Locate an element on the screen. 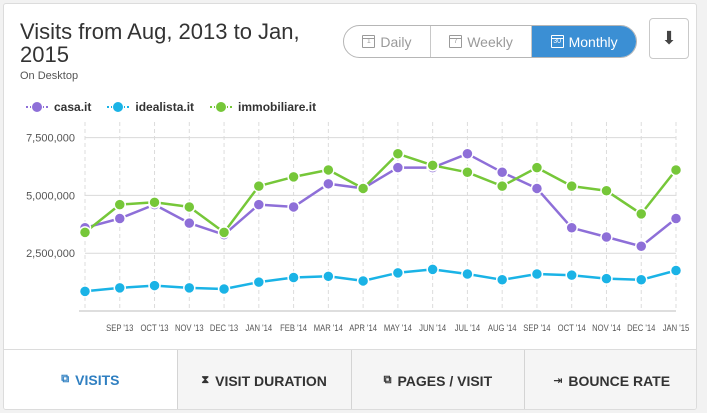 The image size is (707, 413). y-tick-label: 7,500,000 is located at coordinates (50, 139).